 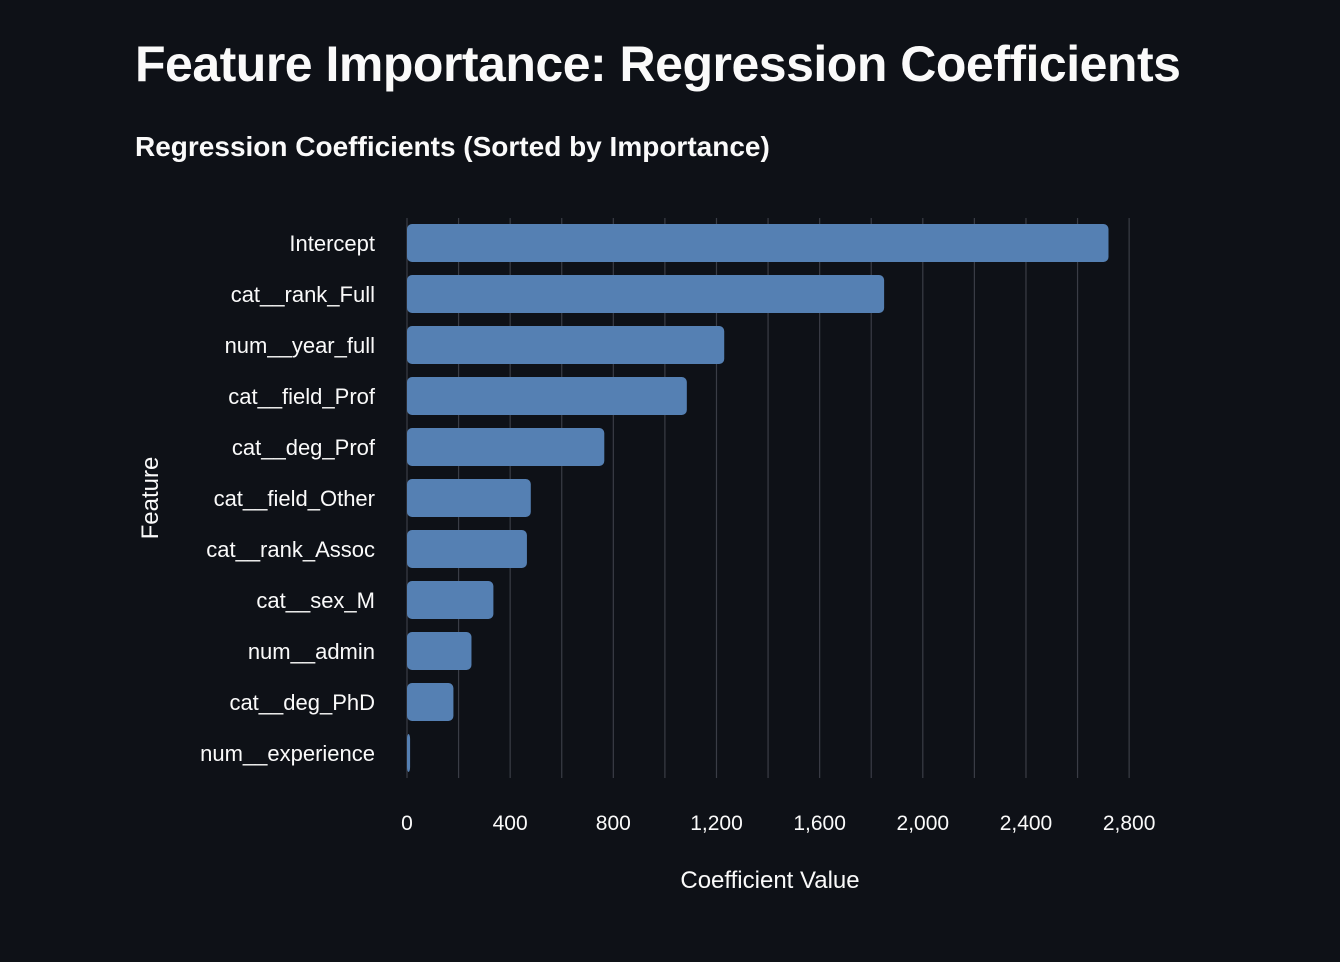 What do you see at coordinates (300, 345) in the screenshot?
I see `category-label: num__year_full` at bounding box center [300, 345].